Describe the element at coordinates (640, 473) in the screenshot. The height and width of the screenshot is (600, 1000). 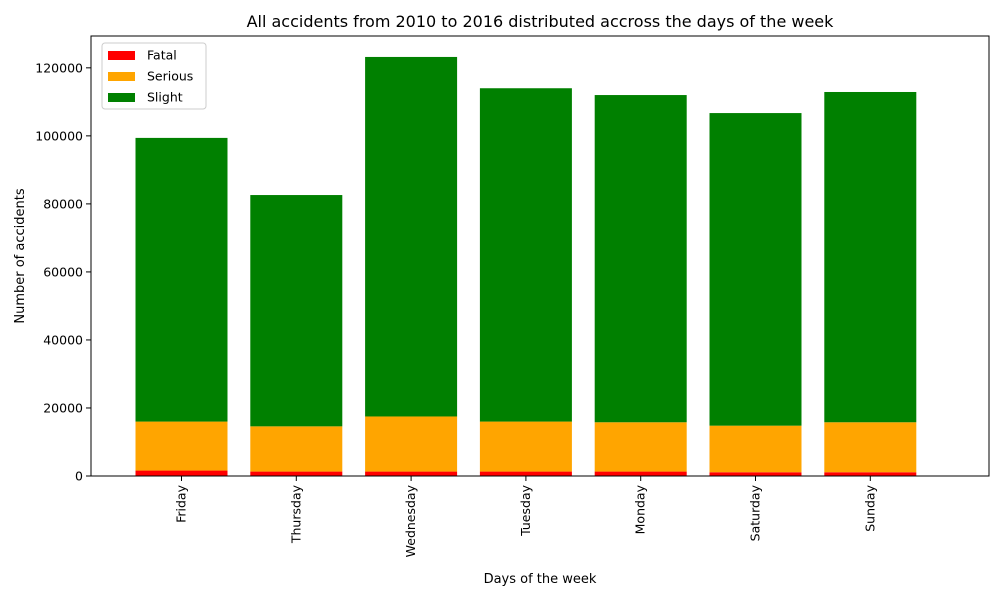
I see `bar-fatal-monday` at that location.